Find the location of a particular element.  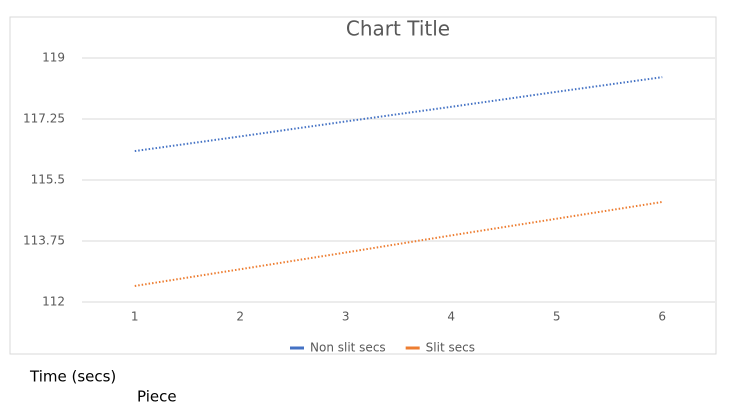

x-tick-label: 3 is located at coordinates (346, 317).